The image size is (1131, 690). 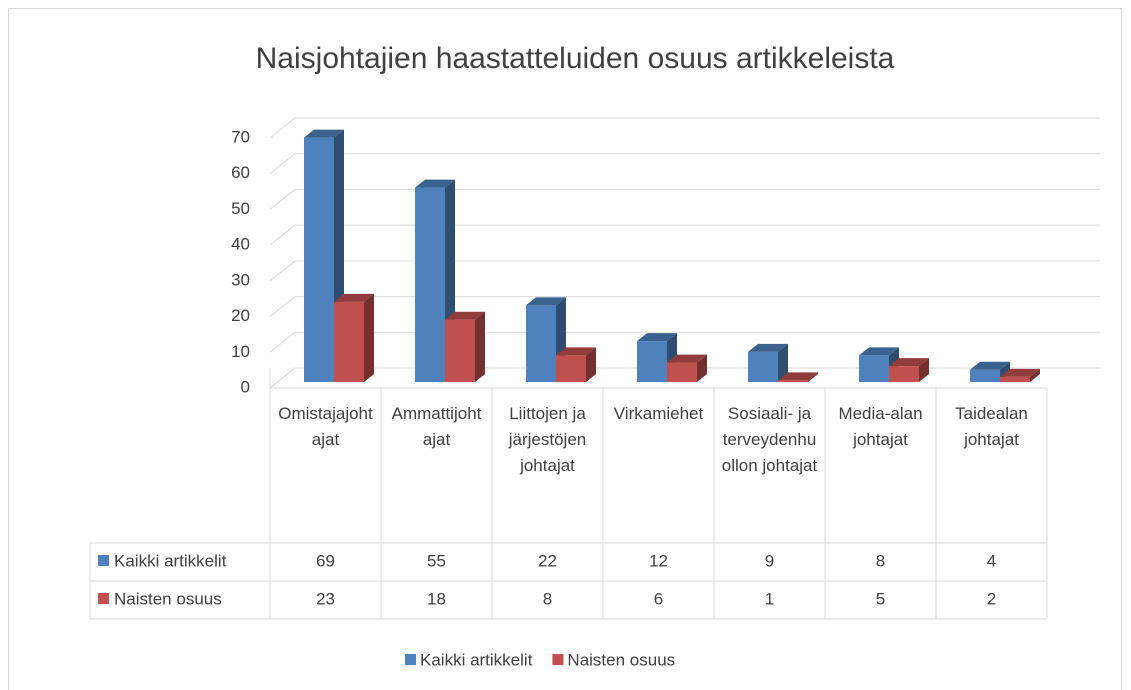 I want to click on table-row-label: Kaikki artikkelit, so click(x=170, y=560).